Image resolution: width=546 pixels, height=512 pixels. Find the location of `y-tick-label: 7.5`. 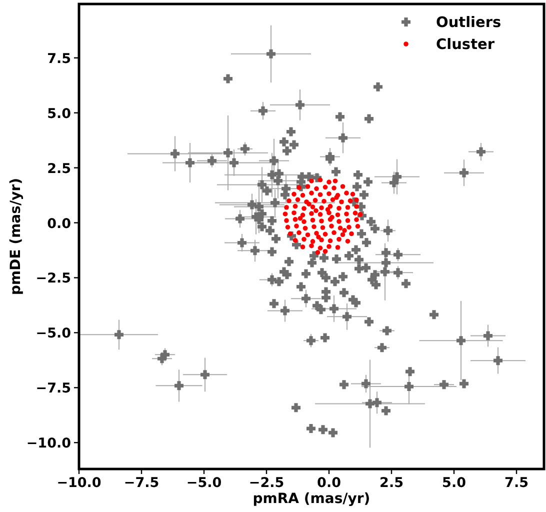

y-tick-label: 7.5 is located at coordinates (59, 58).